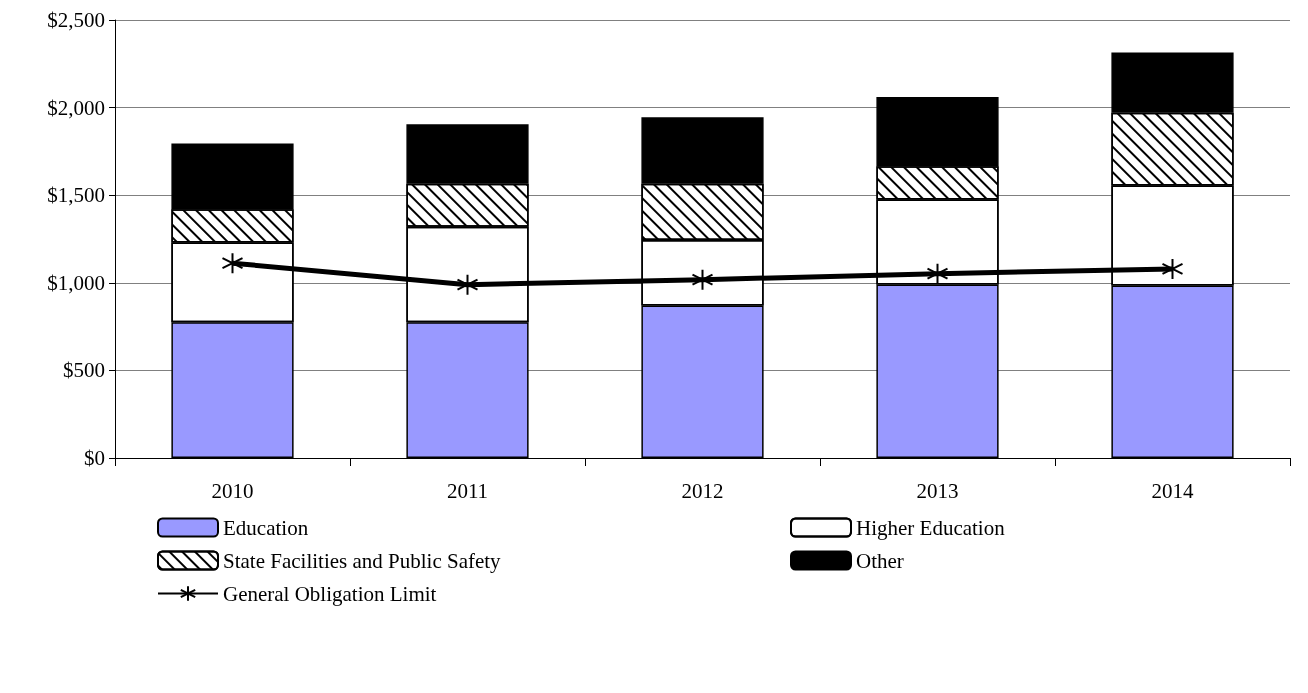 This screenshot has height=693, width=1308. I want to click on x-tick-label: 2013, so click(937, 490).